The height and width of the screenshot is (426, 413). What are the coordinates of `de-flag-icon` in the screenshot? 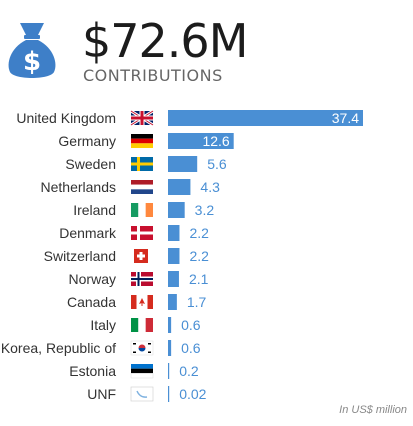 It's located at (142, 141).